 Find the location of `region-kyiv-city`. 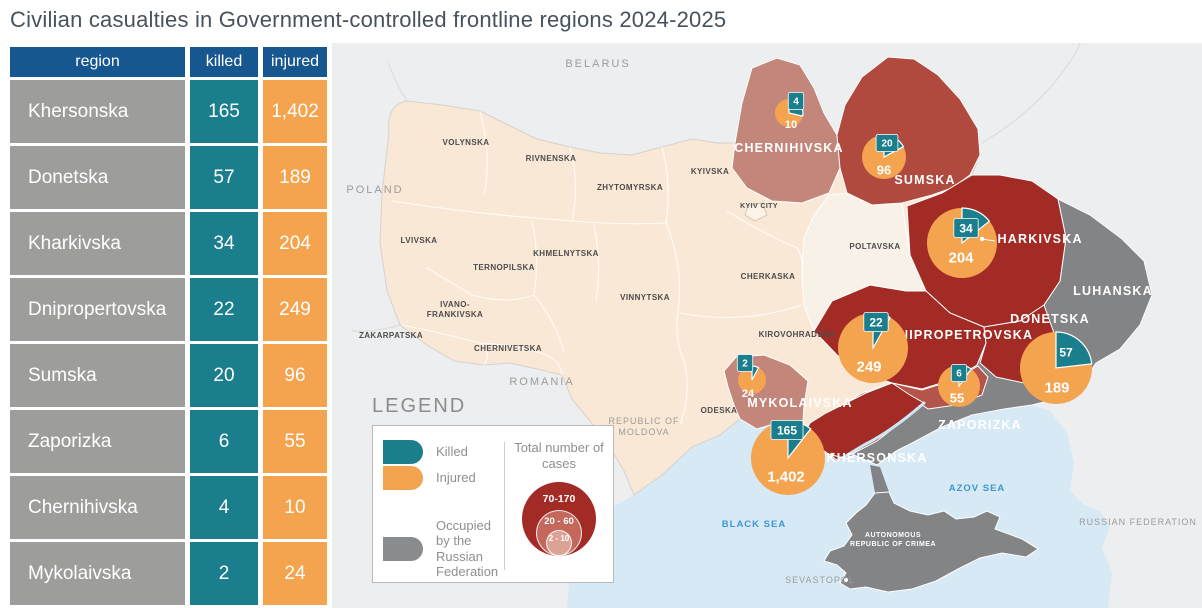

region-kyiv-city is located at coordinates (756, 212).